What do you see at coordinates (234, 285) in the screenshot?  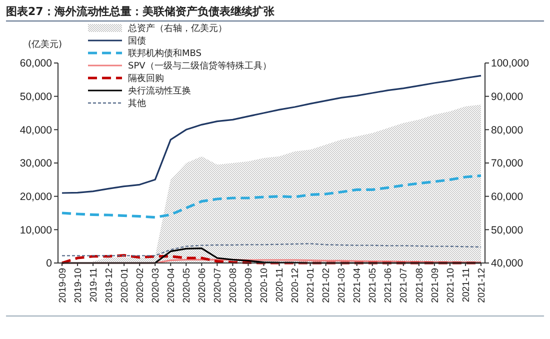 I see `x-tick-label: 2020-08` at bounding box center [234, 285].